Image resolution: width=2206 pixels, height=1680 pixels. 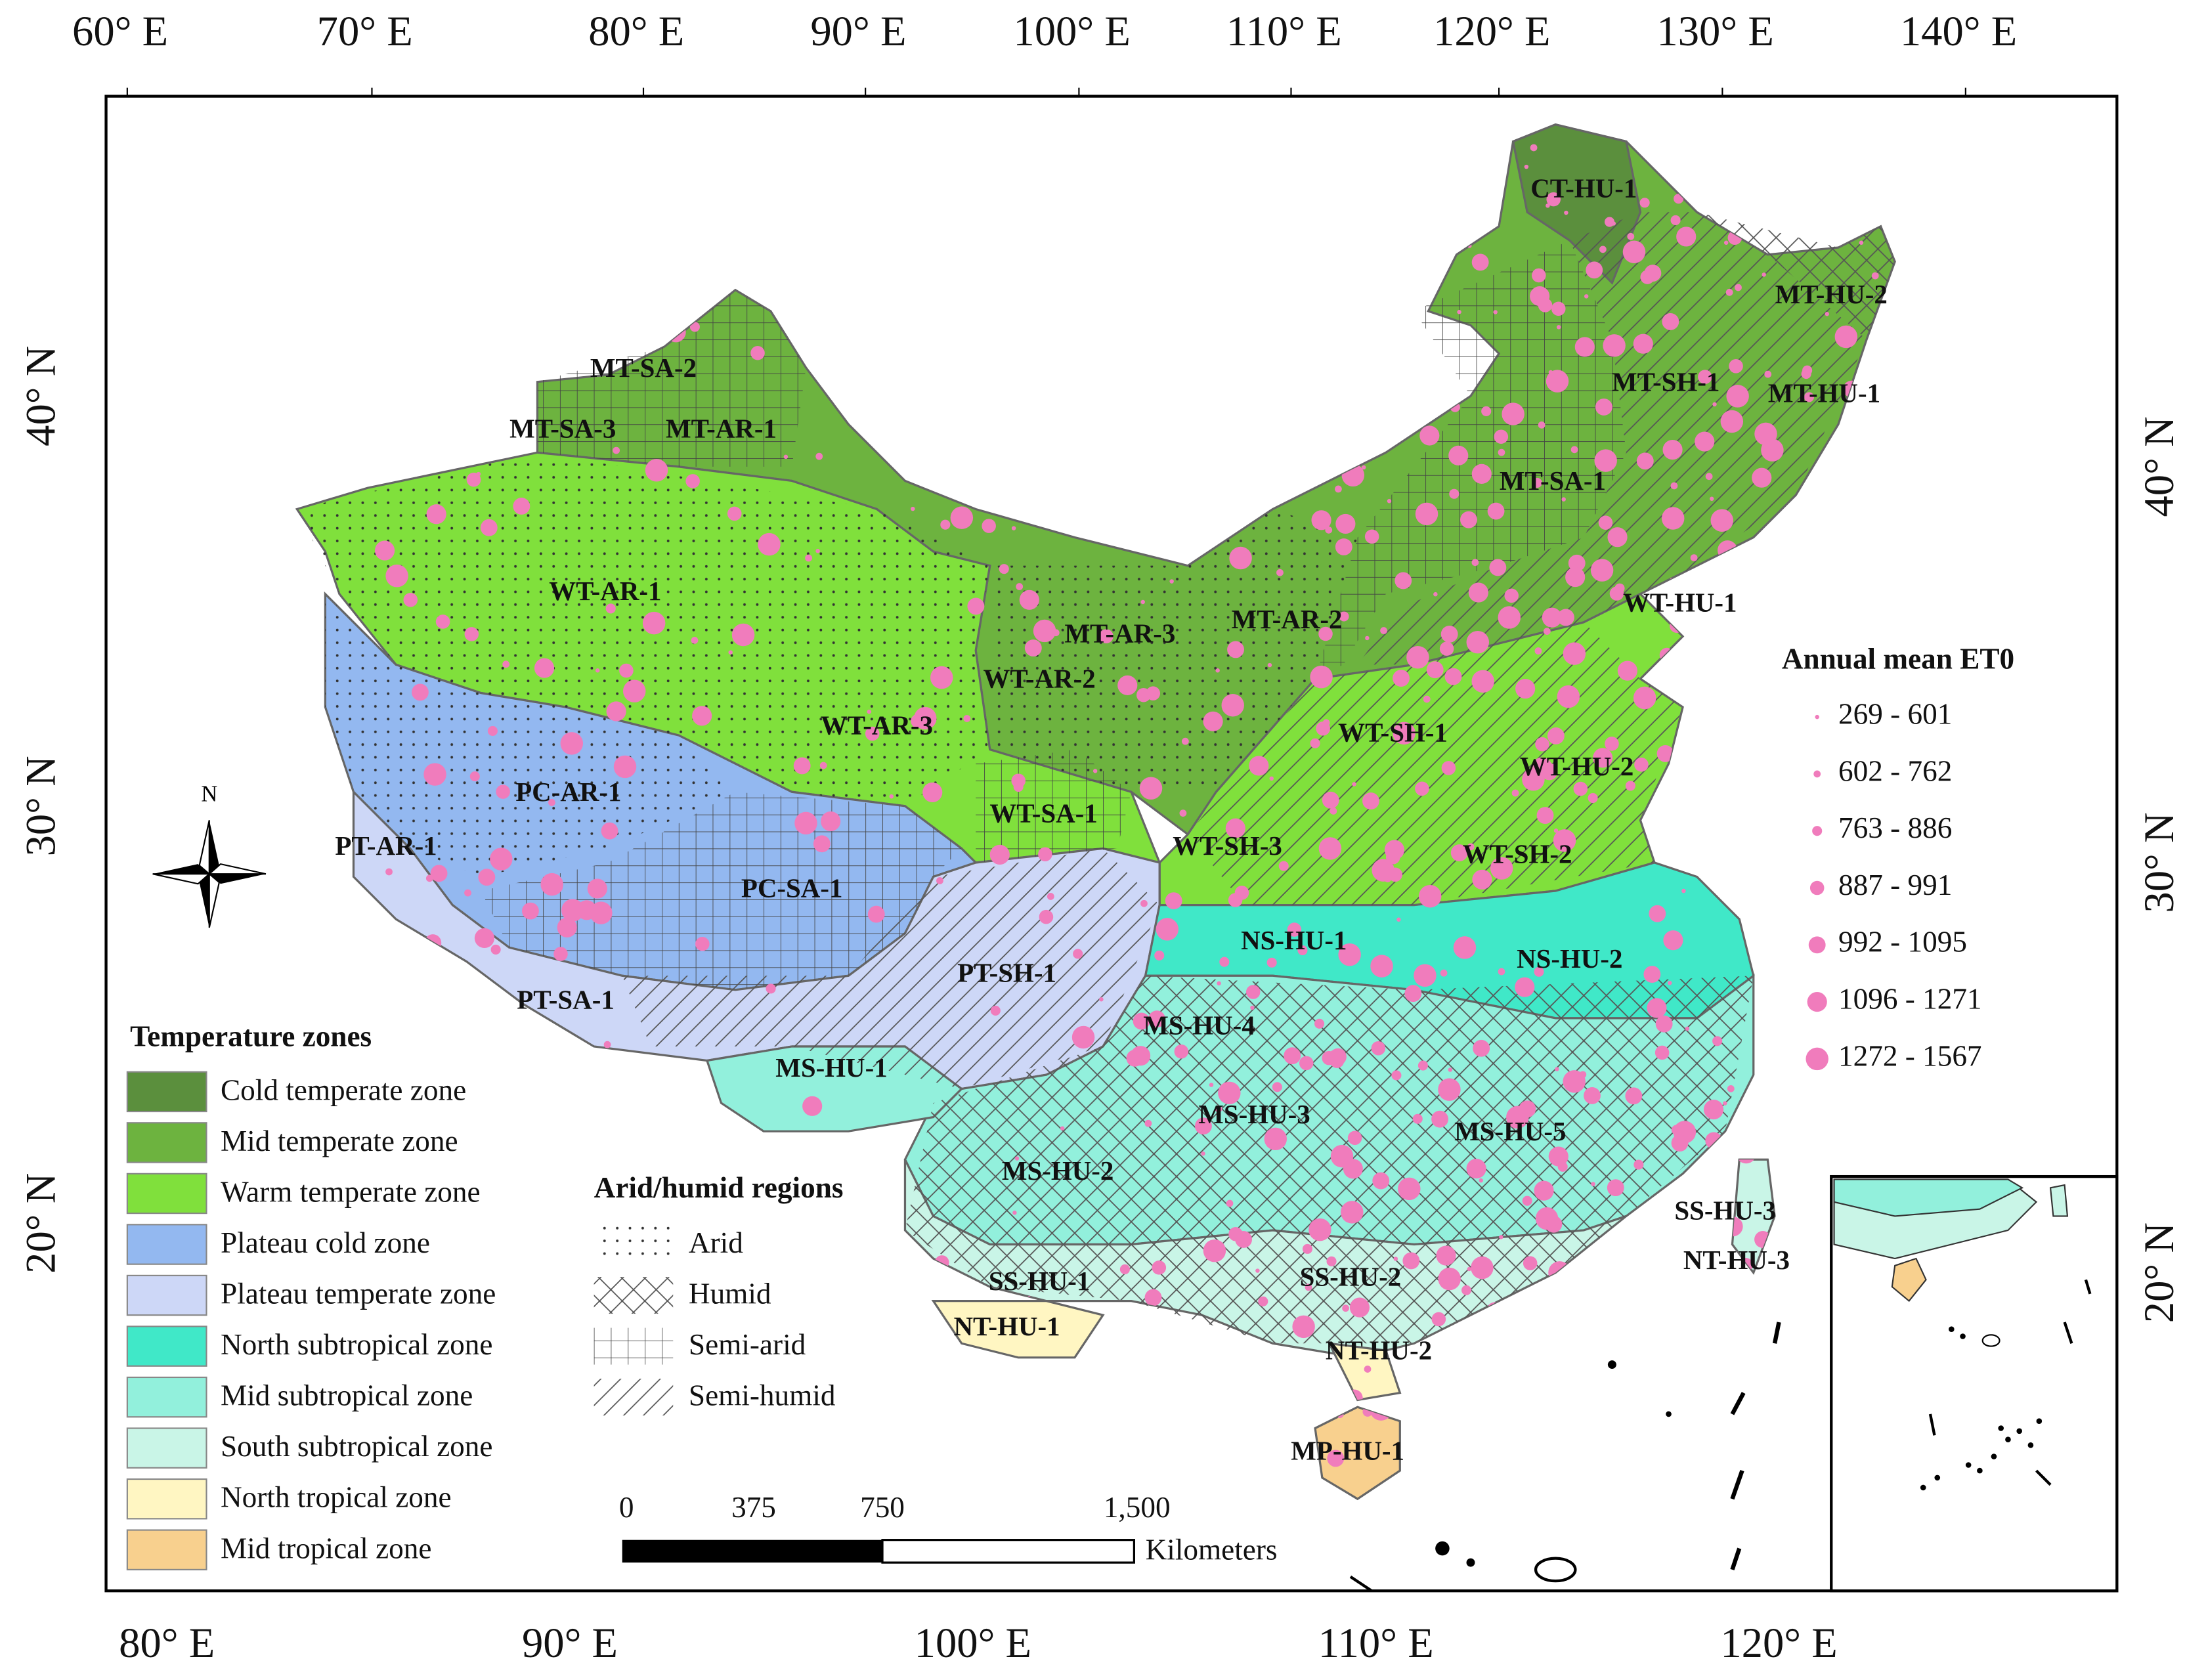 What do you see at coordinates (1910, 1055) in the screenshot?
I see `legend-label: 1272 - 1567` at bounding box center [1910, 1055].